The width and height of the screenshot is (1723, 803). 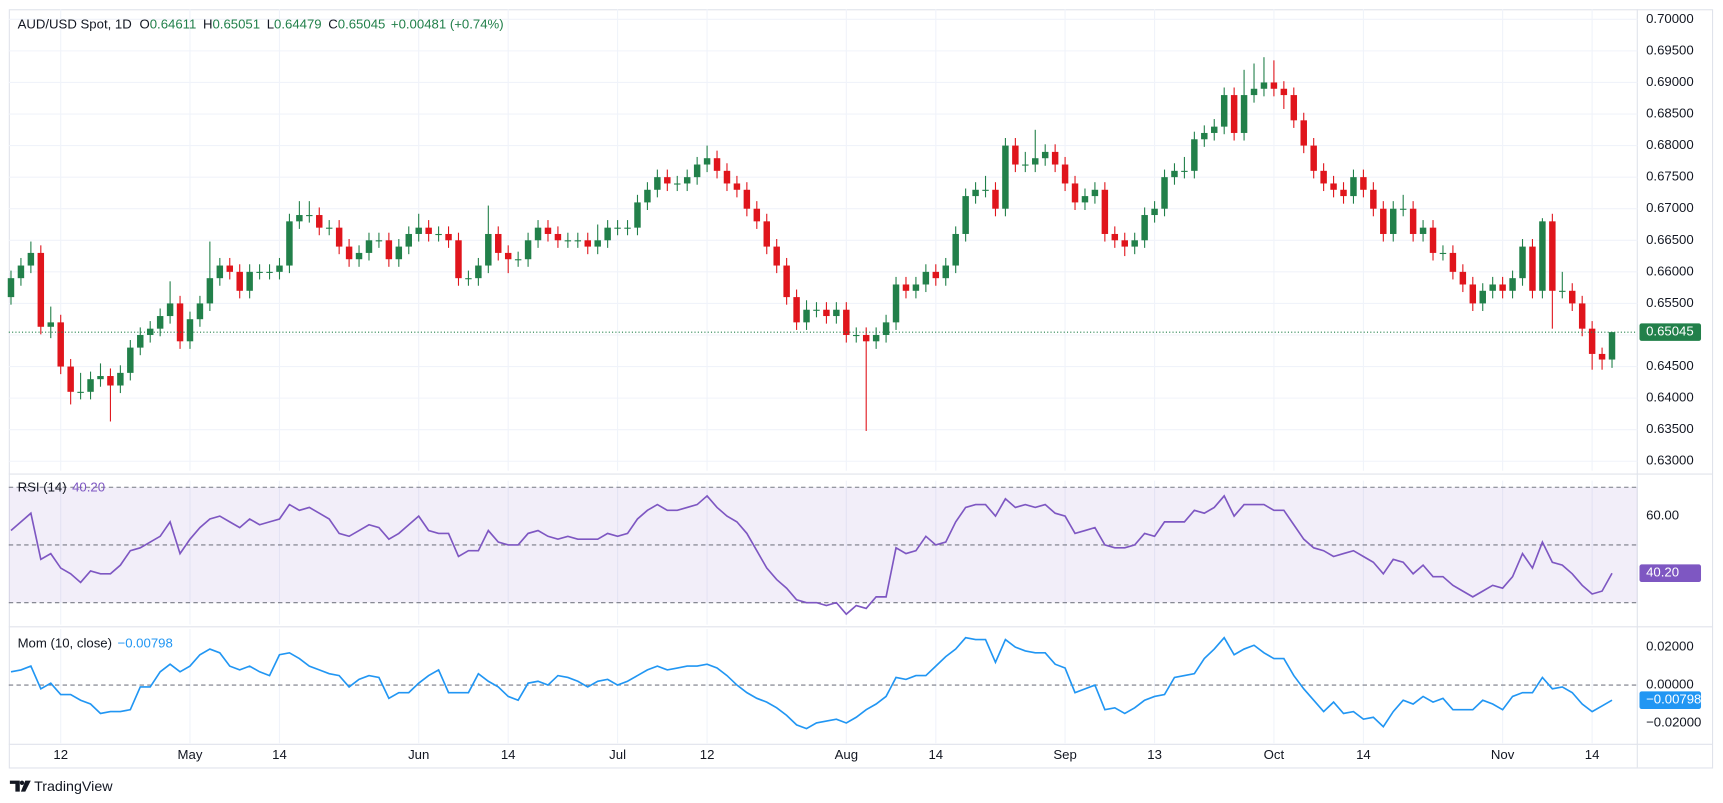 I want to click on y-tick-label: 0.68000, so click(x=1670, y=144).